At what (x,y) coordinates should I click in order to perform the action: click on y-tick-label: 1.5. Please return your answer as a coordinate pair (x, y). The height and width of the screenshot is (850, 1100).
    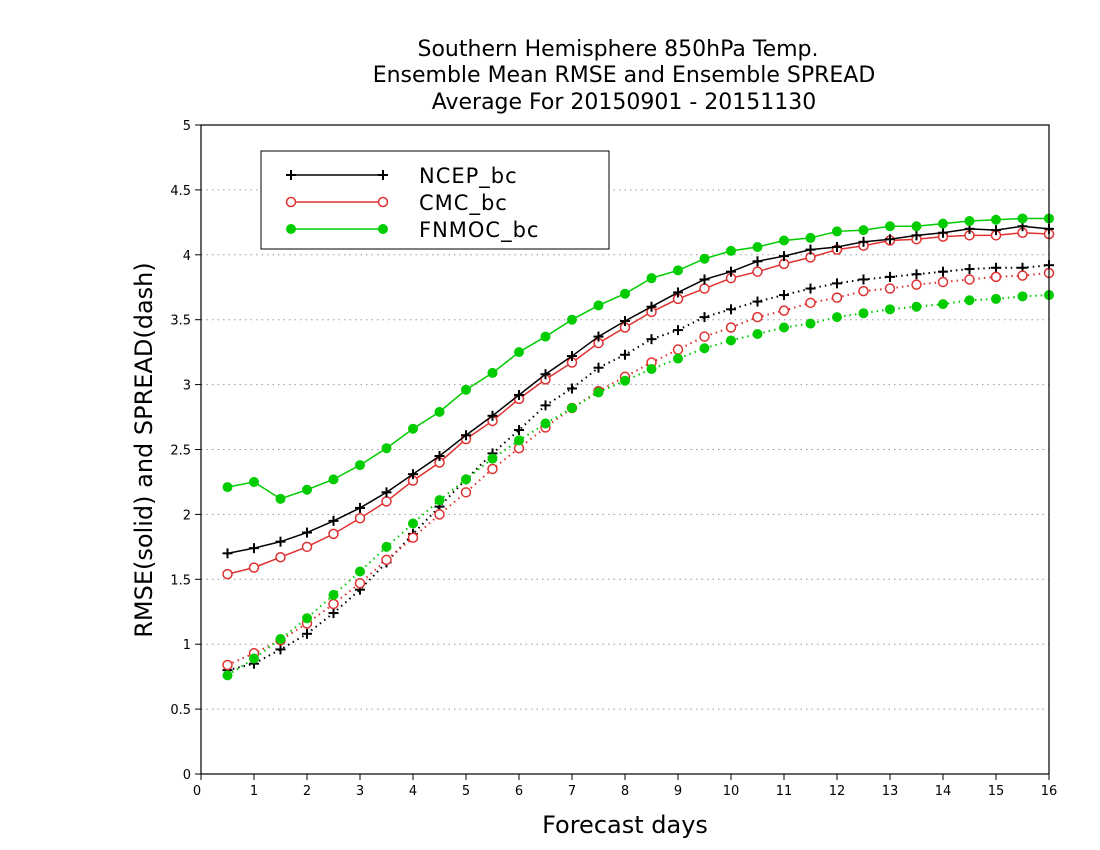
    Looking at the image, I should click on (180, 580).